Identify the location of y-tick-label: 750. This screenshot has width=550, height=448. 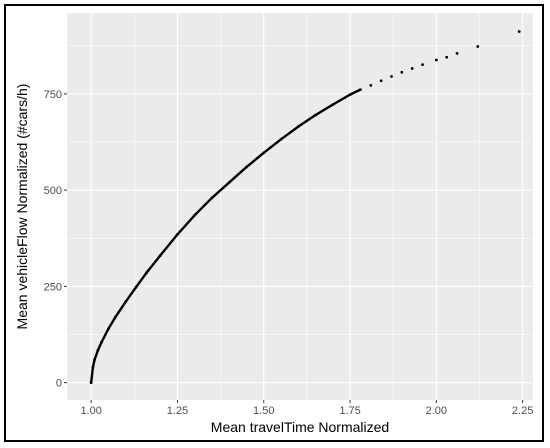
(53, 95).